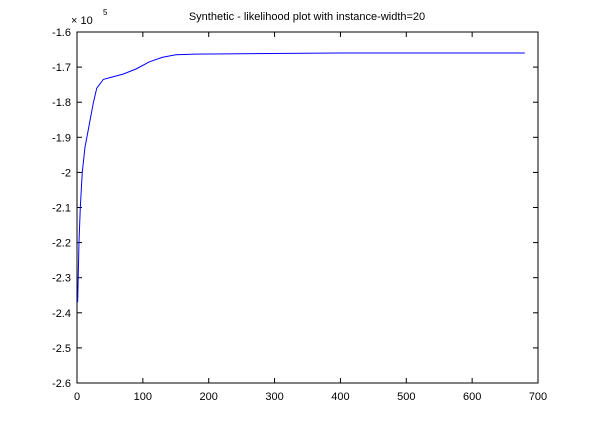  I want to click on x-tick-label: 700, so click(538, 397).